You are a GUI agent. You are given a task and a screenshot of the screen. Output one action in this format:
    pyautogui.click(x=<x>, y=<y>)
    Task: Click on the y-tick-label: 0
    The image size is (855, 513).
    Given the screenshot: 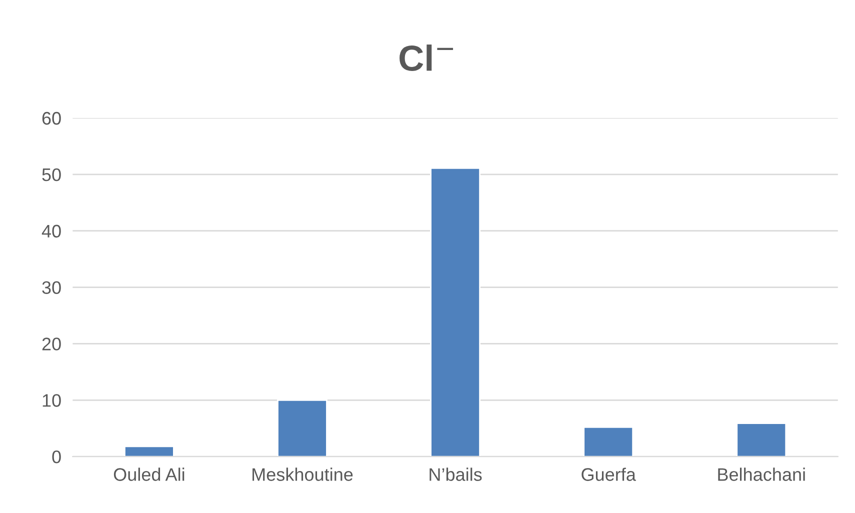 What is the action you would take?
    pyautogui.click(x=56, y=457)
    